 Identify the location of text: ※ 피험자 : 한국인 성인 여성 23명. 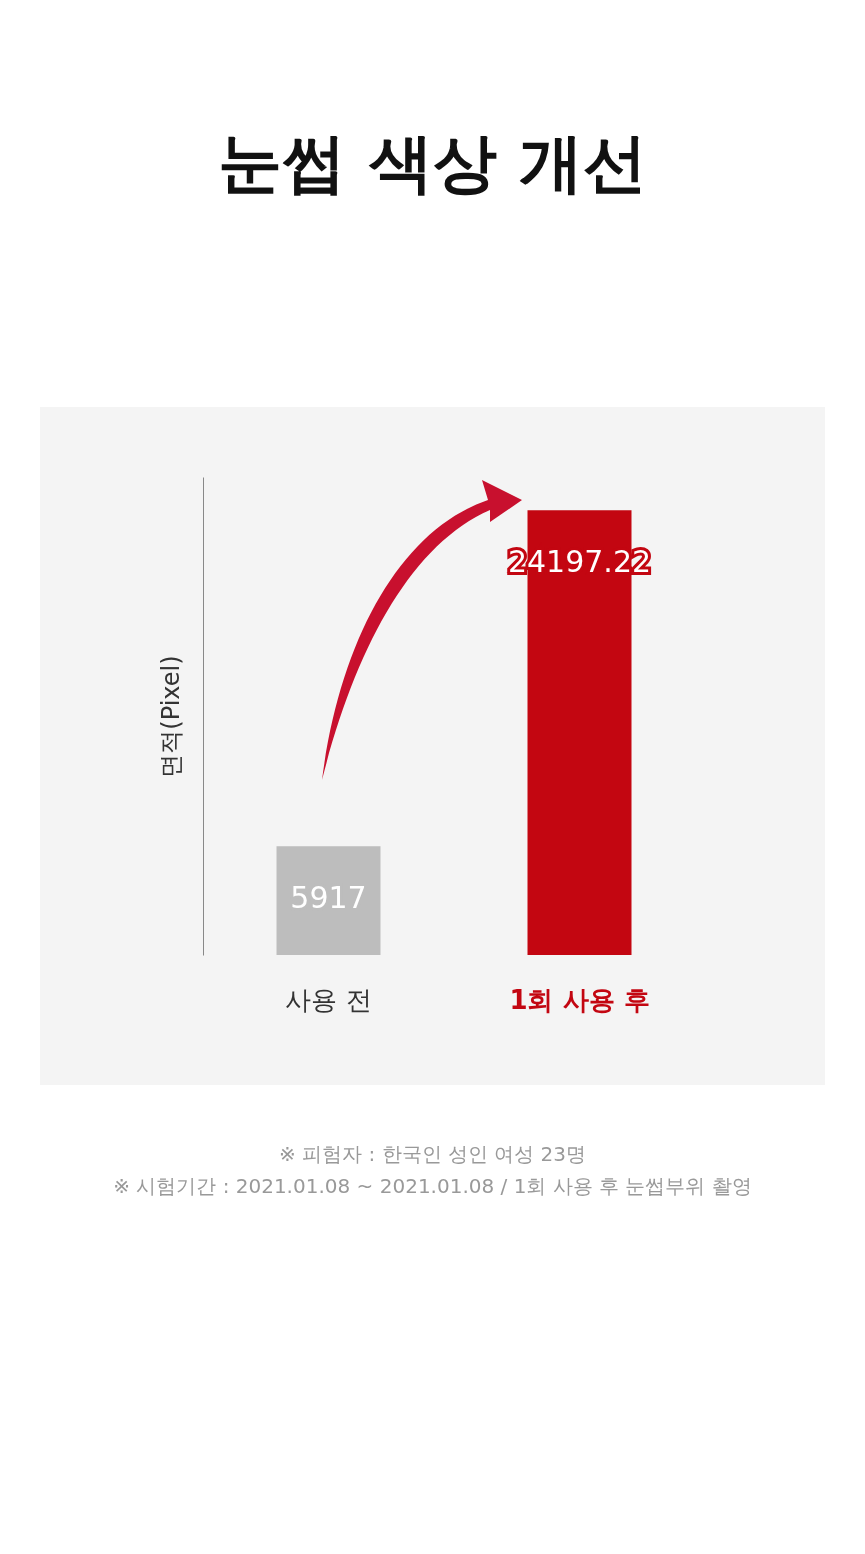
(432, 1154).